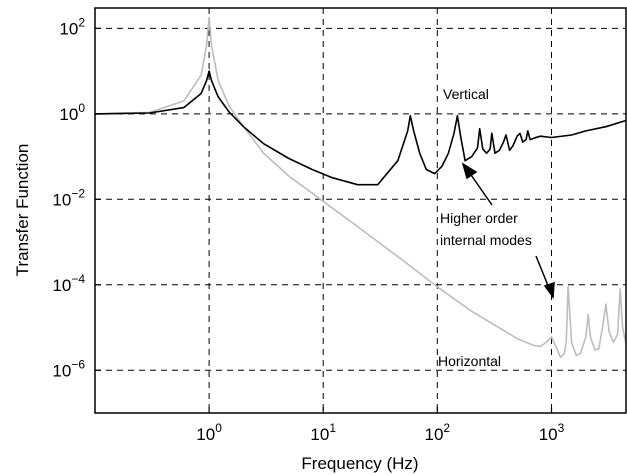 The image size is (627, 475). I want to click on annotation-internal-modes: internal modes, so click(486, 240).